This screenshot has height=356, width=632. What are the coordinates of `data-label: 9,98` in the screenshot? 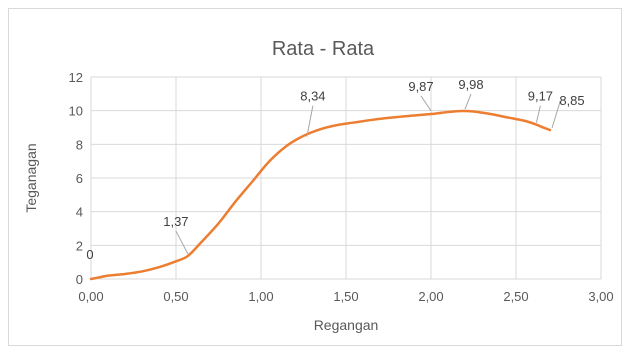 It's located at (470, 84).